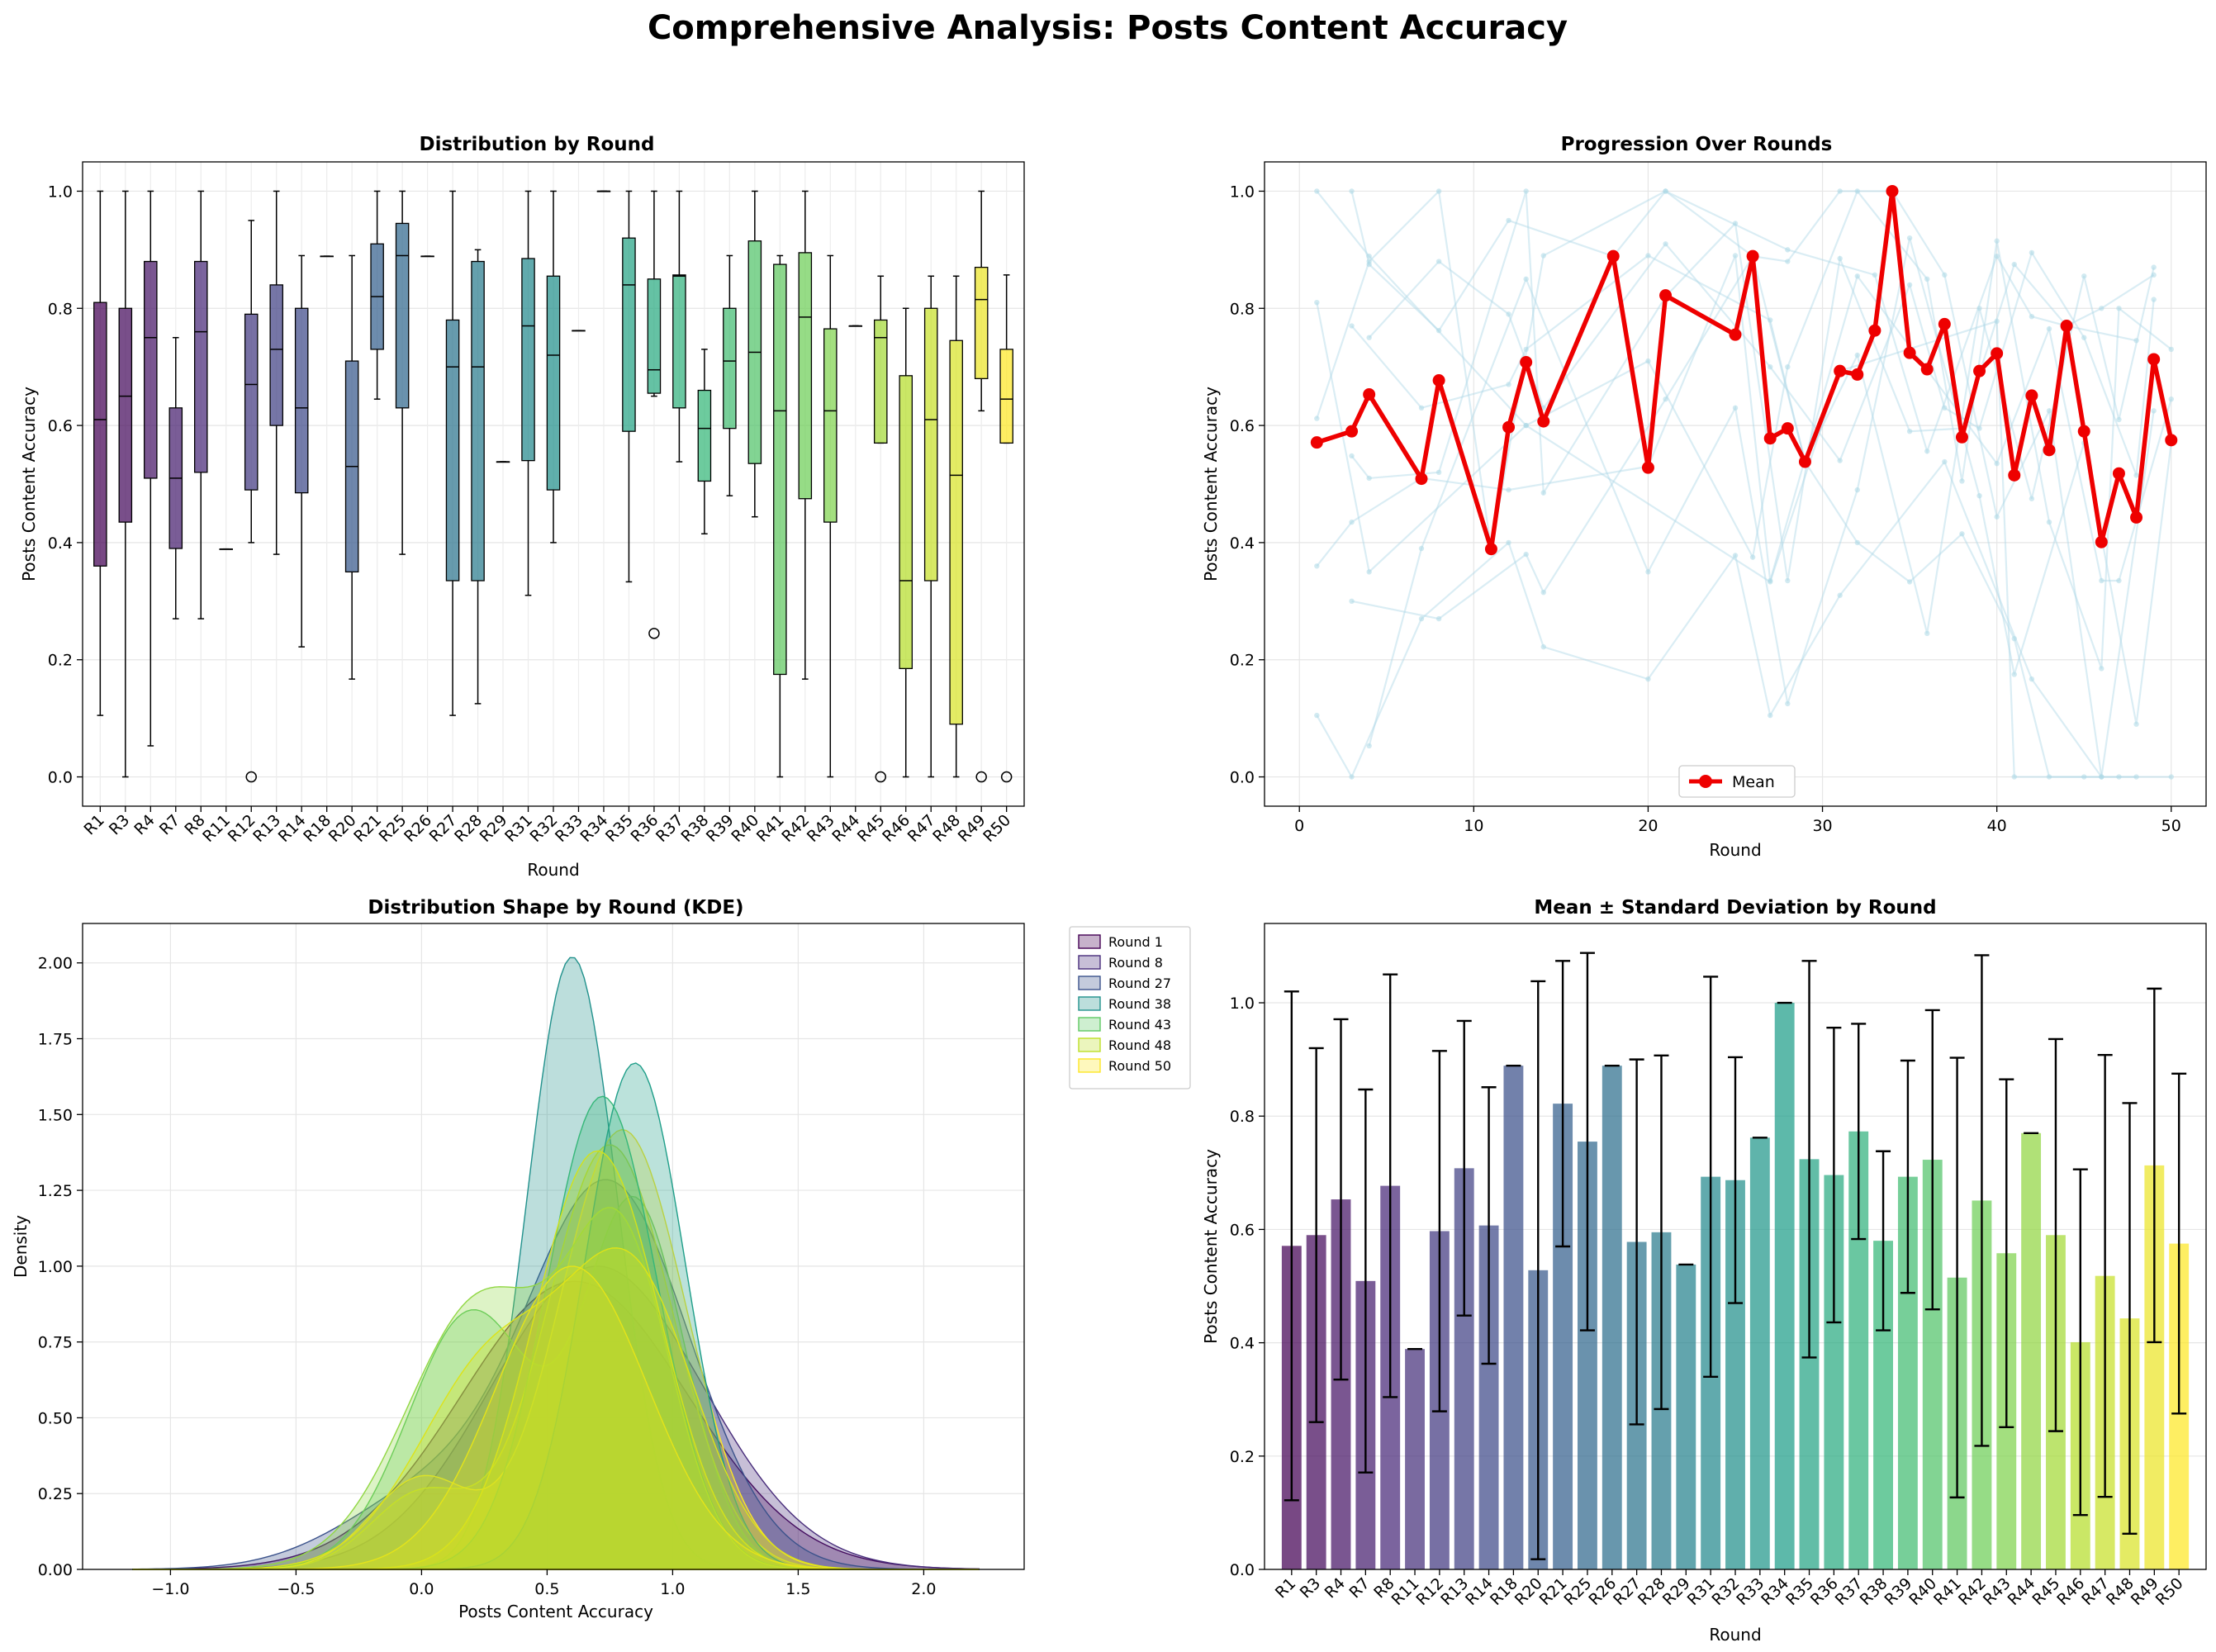  Describe the element at coordinates (856, 326) in the screenshot. I see `box-R44` at that location.